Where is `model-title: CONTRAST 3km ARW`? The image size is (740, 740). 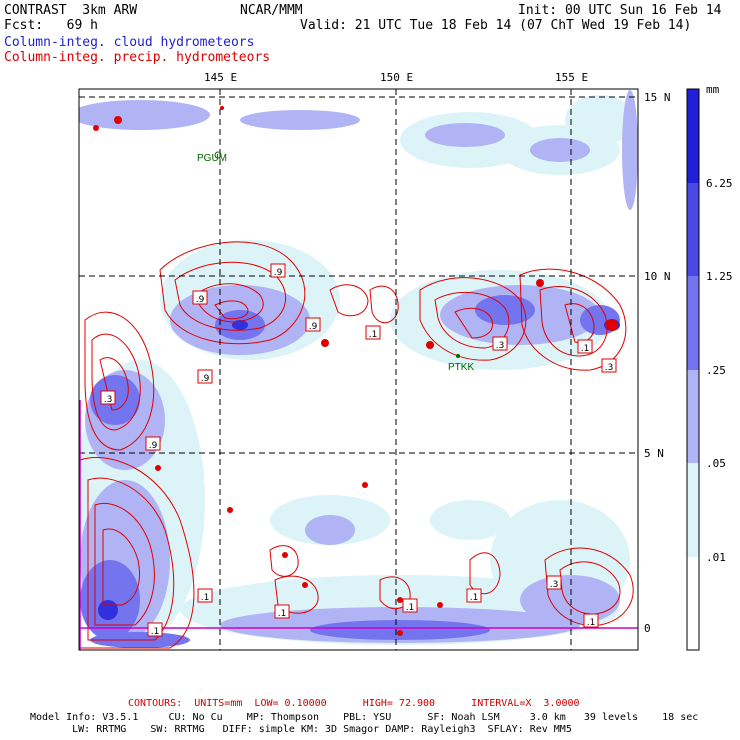 model-title: CONTRAST 3km ARW is located at coordinates (71, 10).